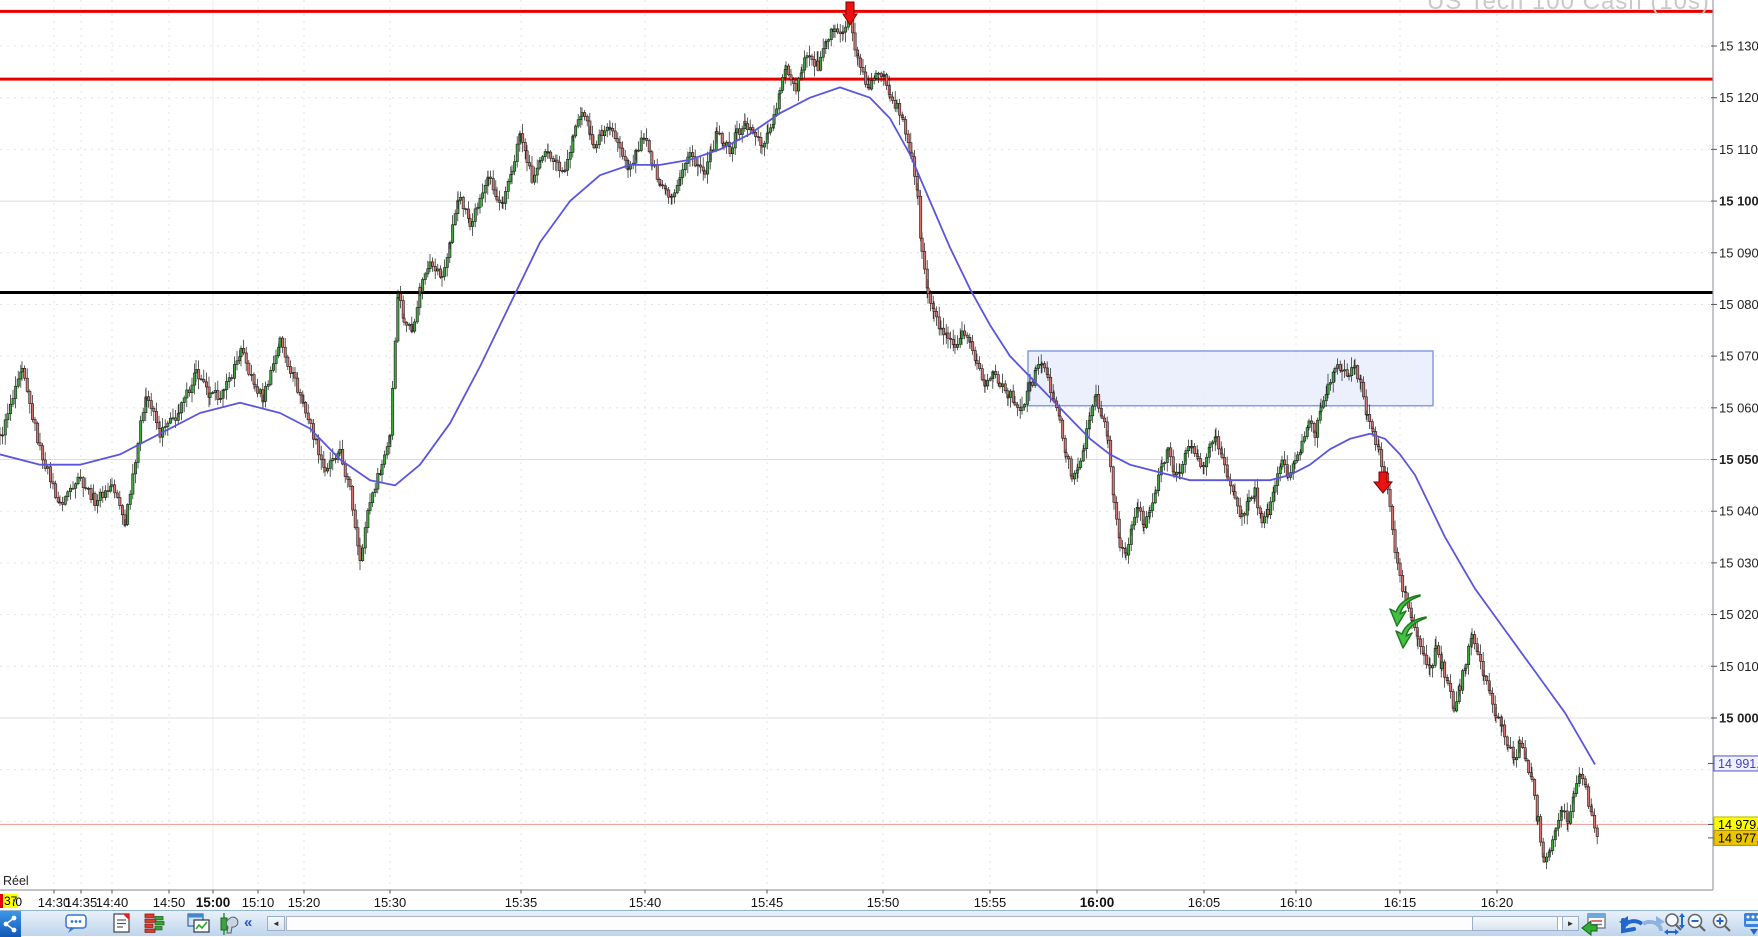  What do you see at coordinates (1697, 924) in the screenshot?
I see `zoom-out-icon` at bounding box center [1697, 924].